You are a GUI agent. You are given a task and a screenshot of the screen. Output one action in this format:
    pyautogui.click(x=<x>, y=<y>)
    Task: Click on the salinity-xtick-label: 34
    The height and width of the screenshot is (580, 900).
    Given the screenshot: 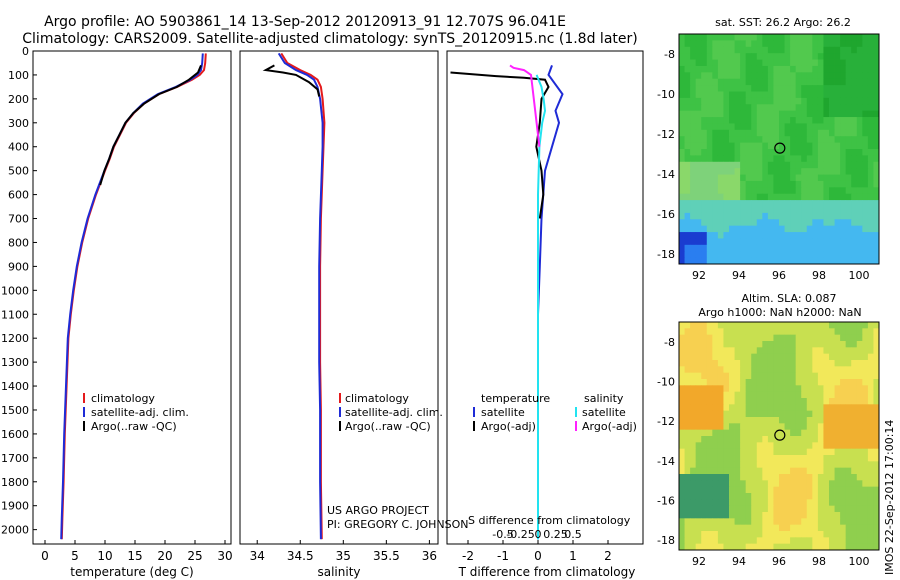 What is the action you would take?
    pyautogui.click(x=257, y=556)
    